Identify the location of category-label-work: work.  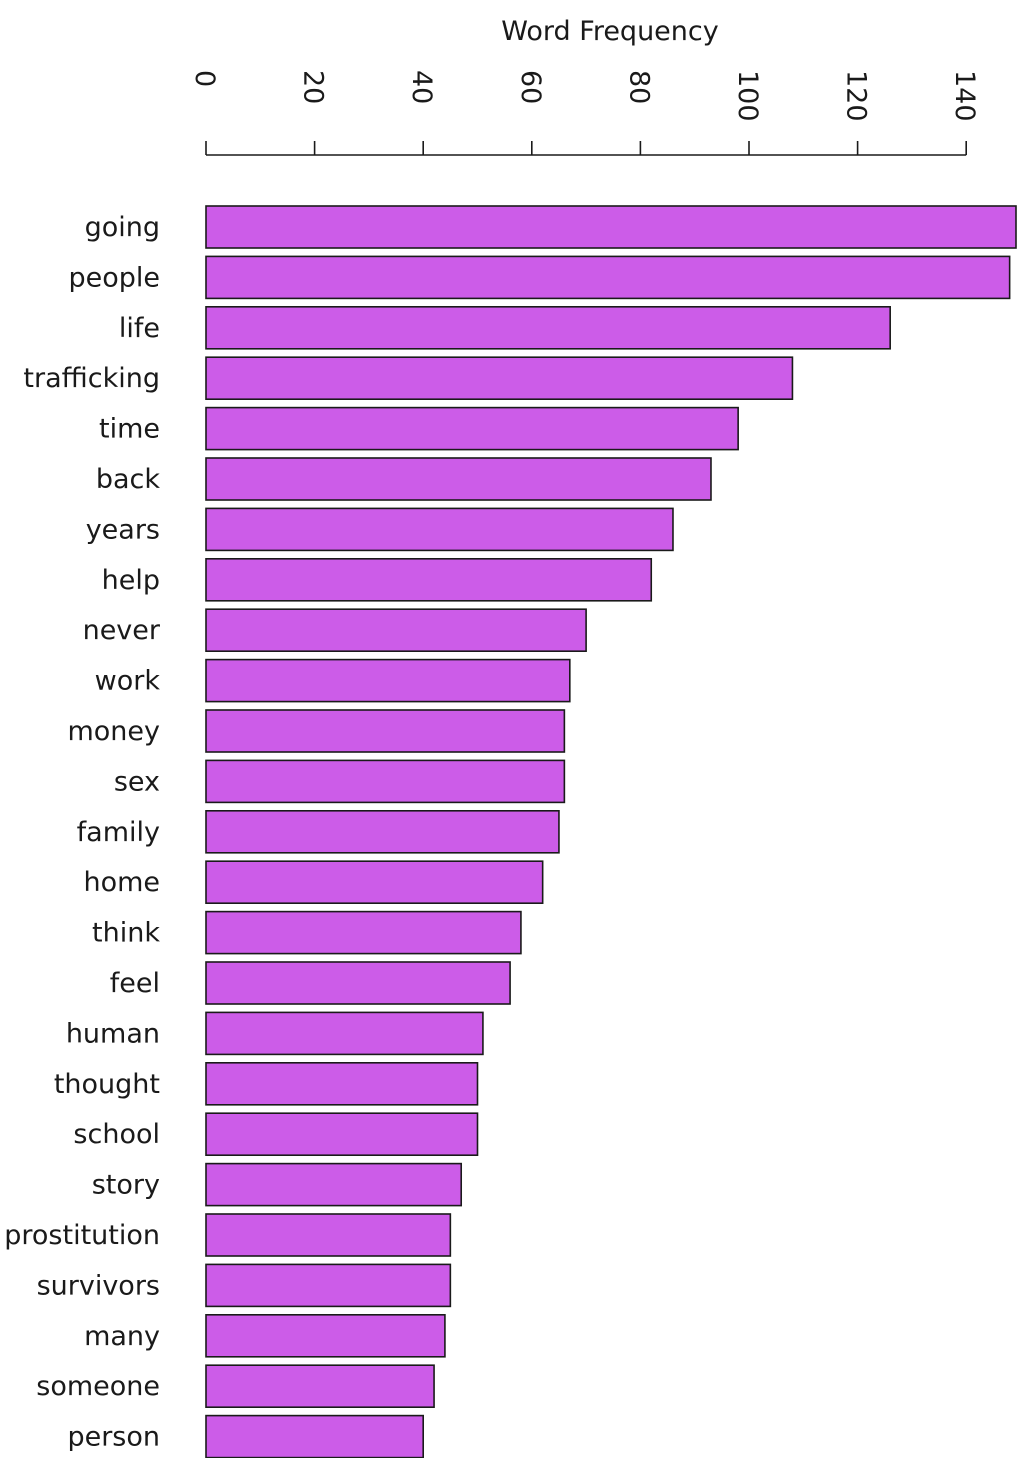
(128, 681).